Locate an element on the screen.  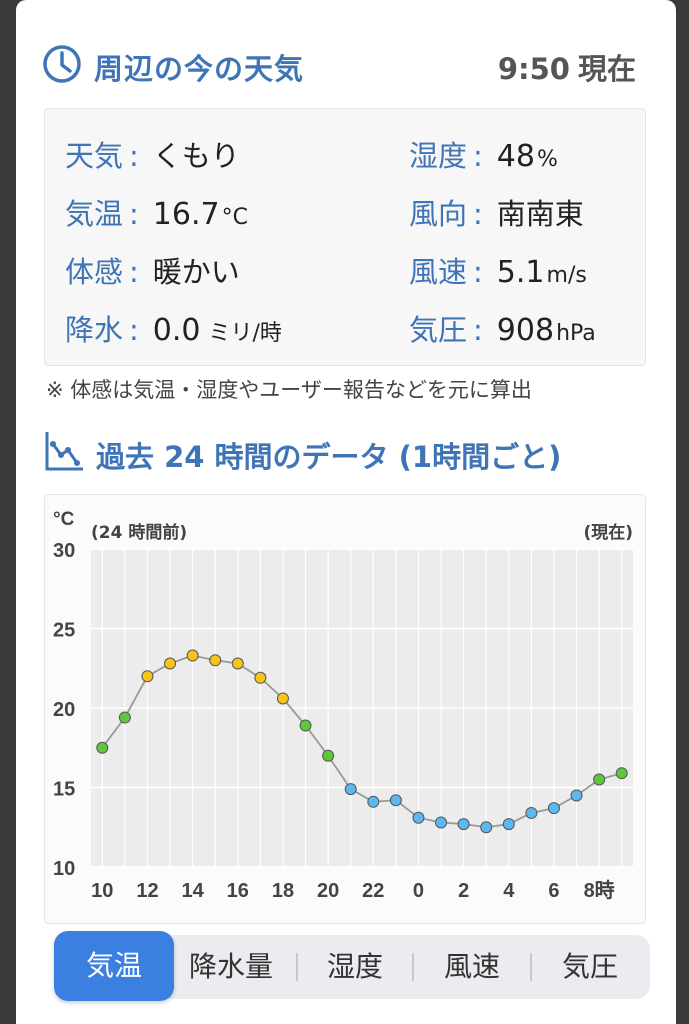
tab-pressure: 気圧 is located at coordinates (589, 966).